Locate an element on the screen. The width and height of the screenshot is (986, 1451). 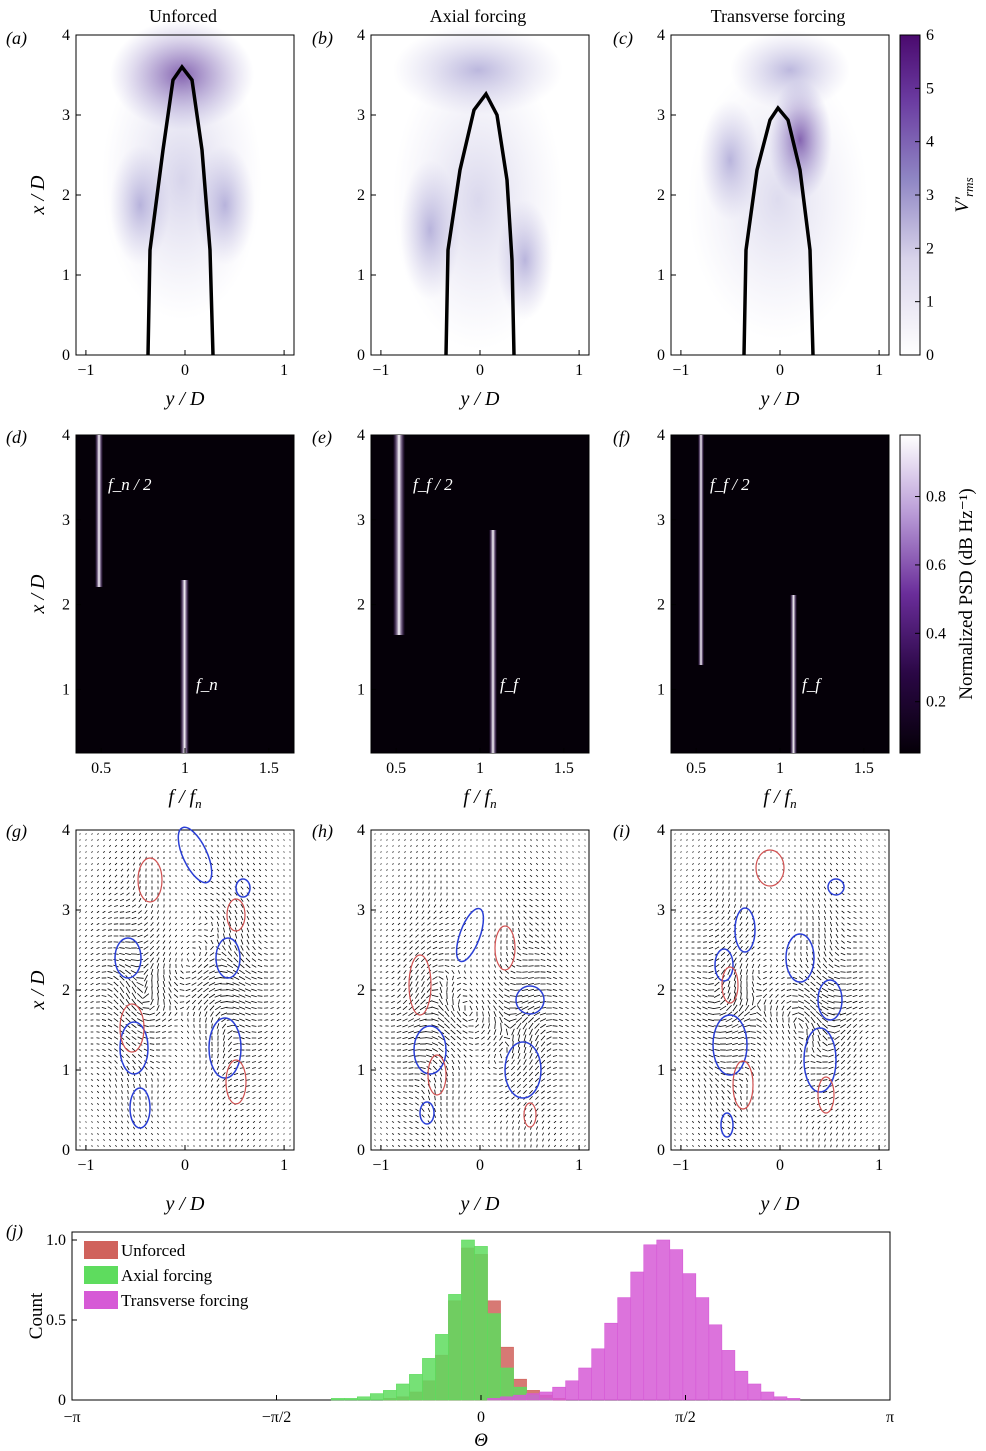
annot-fn-half: f_n / 2 is located at coordinates (130, 484).